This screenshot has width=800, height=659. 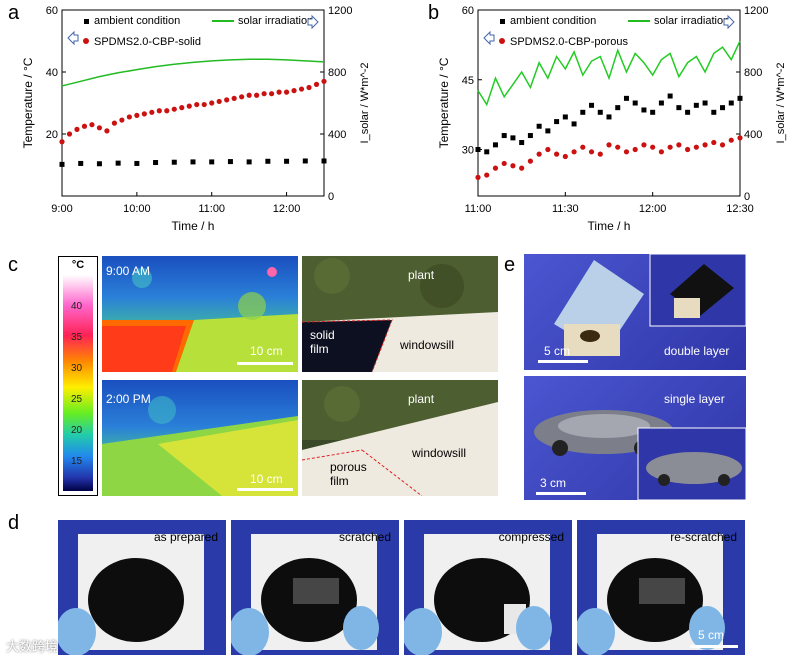 I want to click on thermal-top-time: 9:00 AM, so click(x=128, y=271).